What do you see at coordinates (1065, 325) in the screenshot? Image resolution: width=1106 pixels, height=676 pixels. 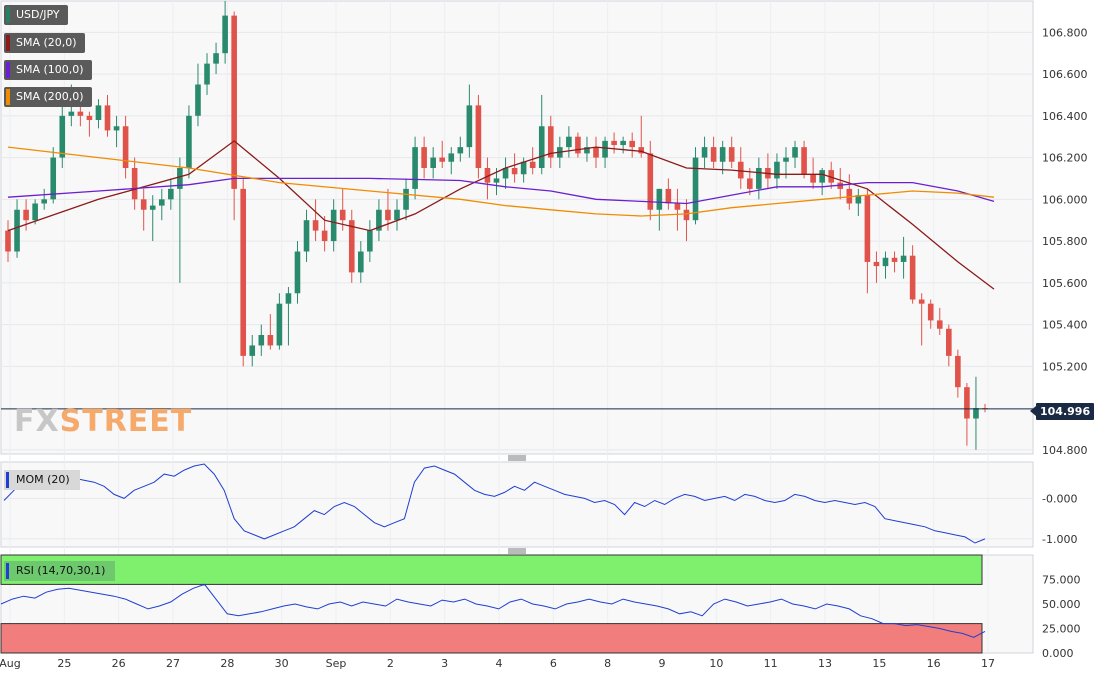 I see `price-tick-label: 105.400` at bounding box center [1065, 325].